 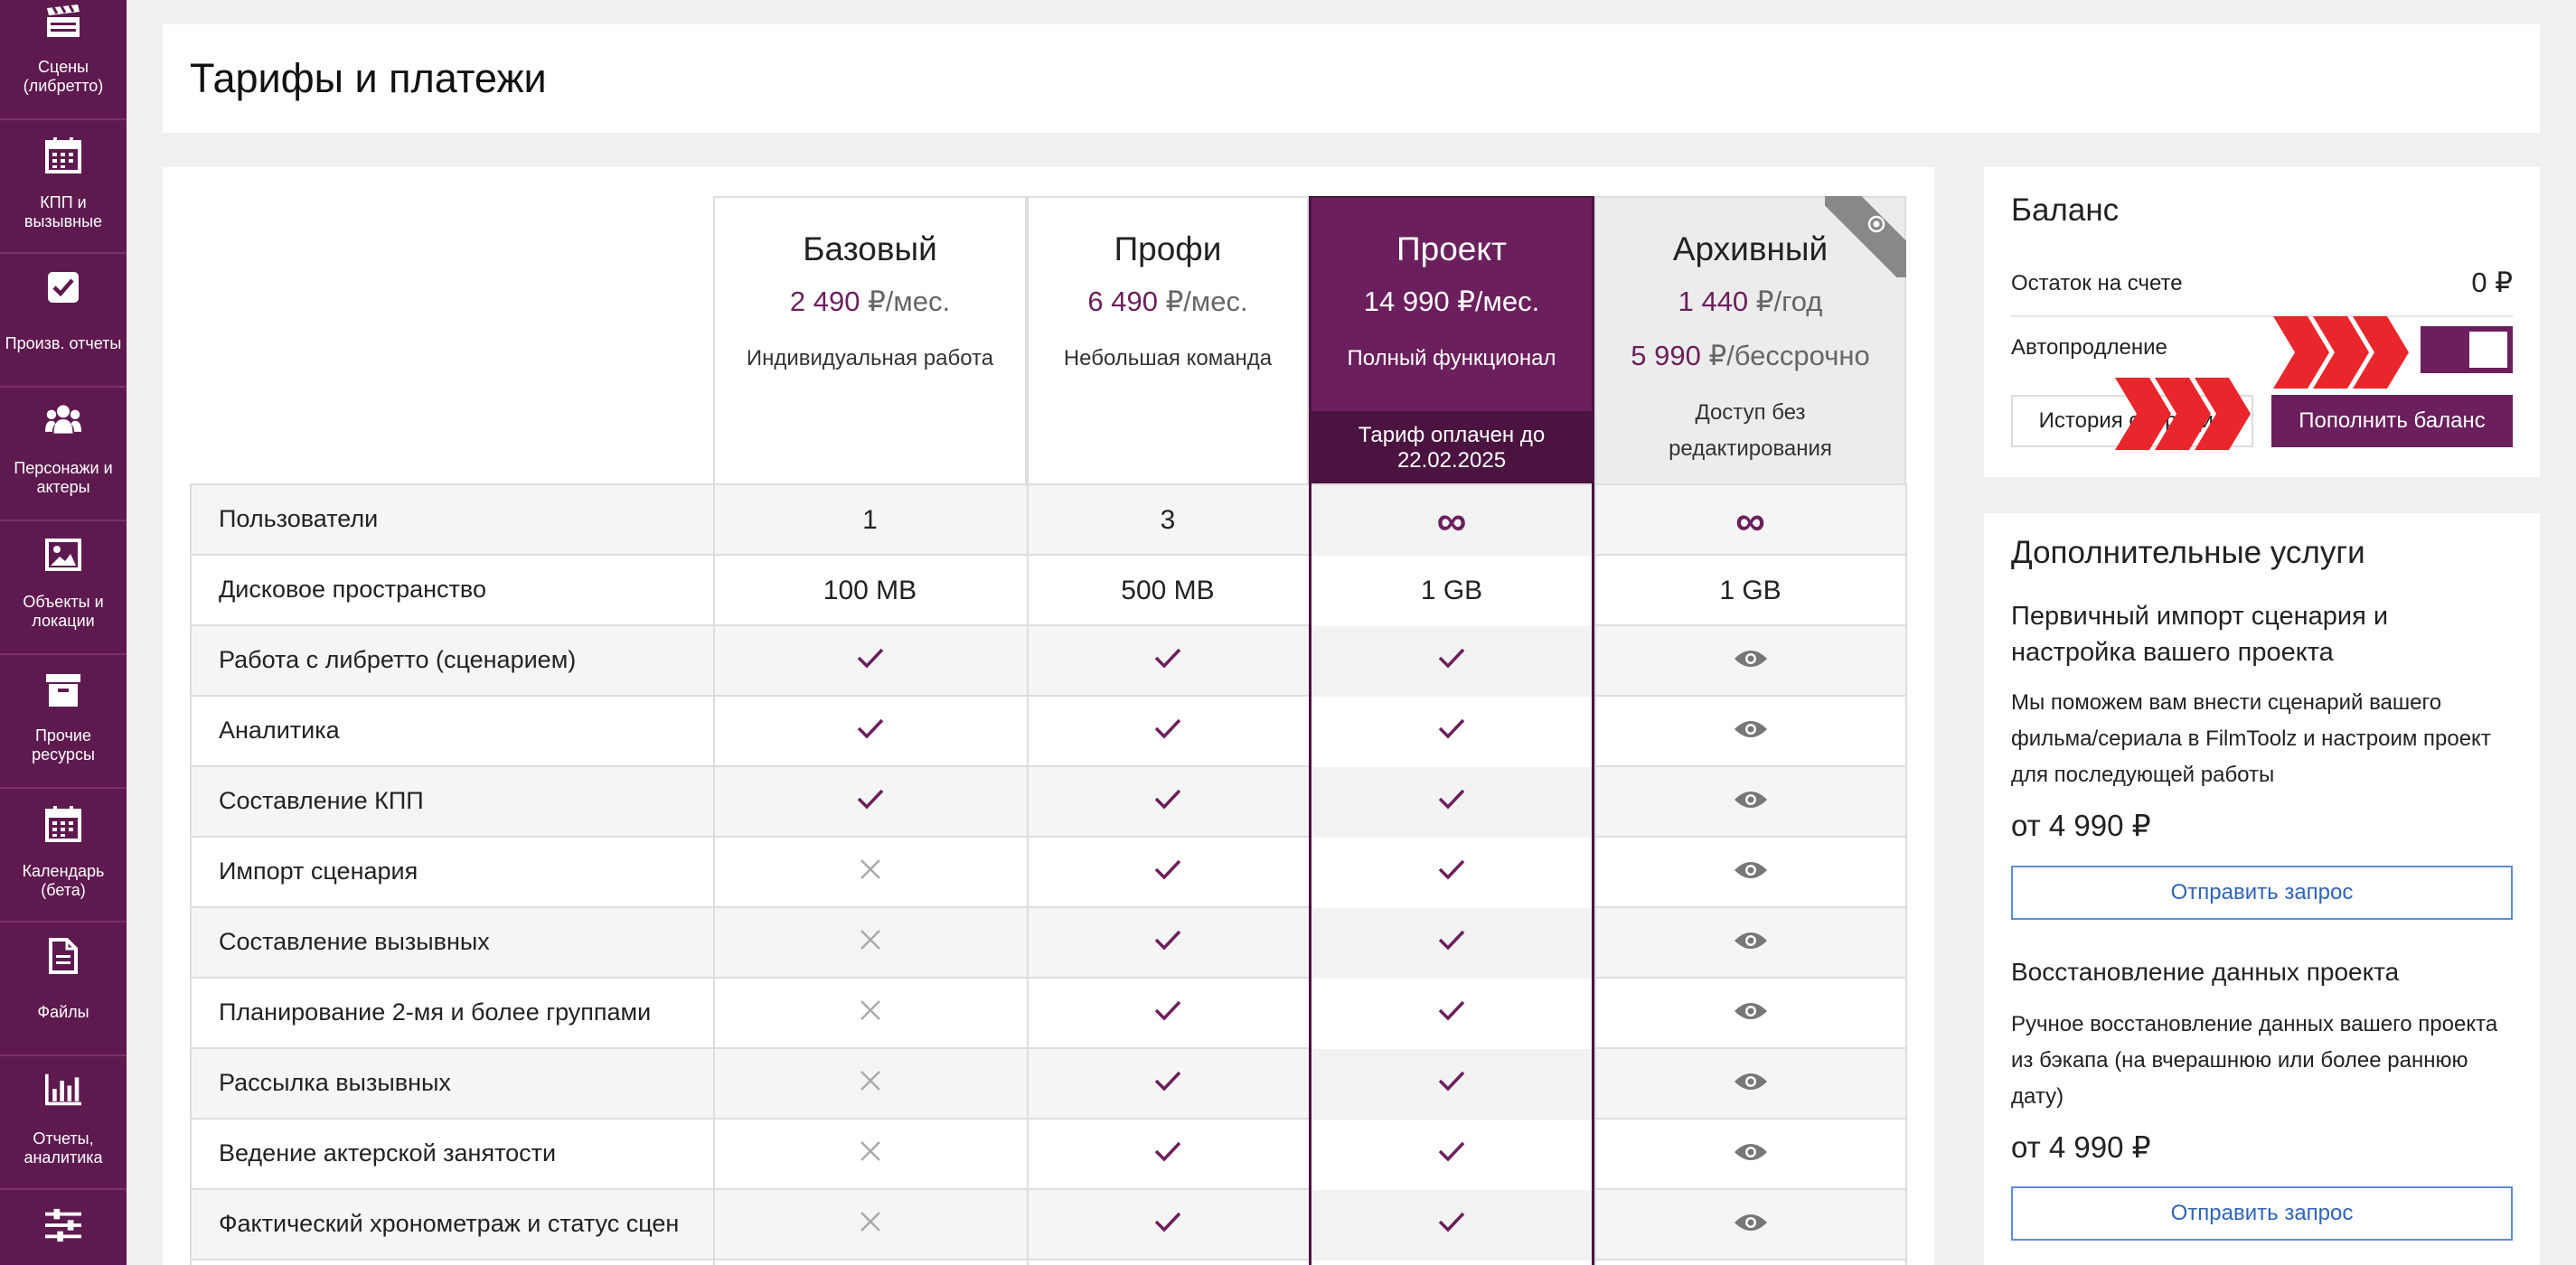 I want to click on remaining-label: Остаток на счете, so click(x=2097, y=283).